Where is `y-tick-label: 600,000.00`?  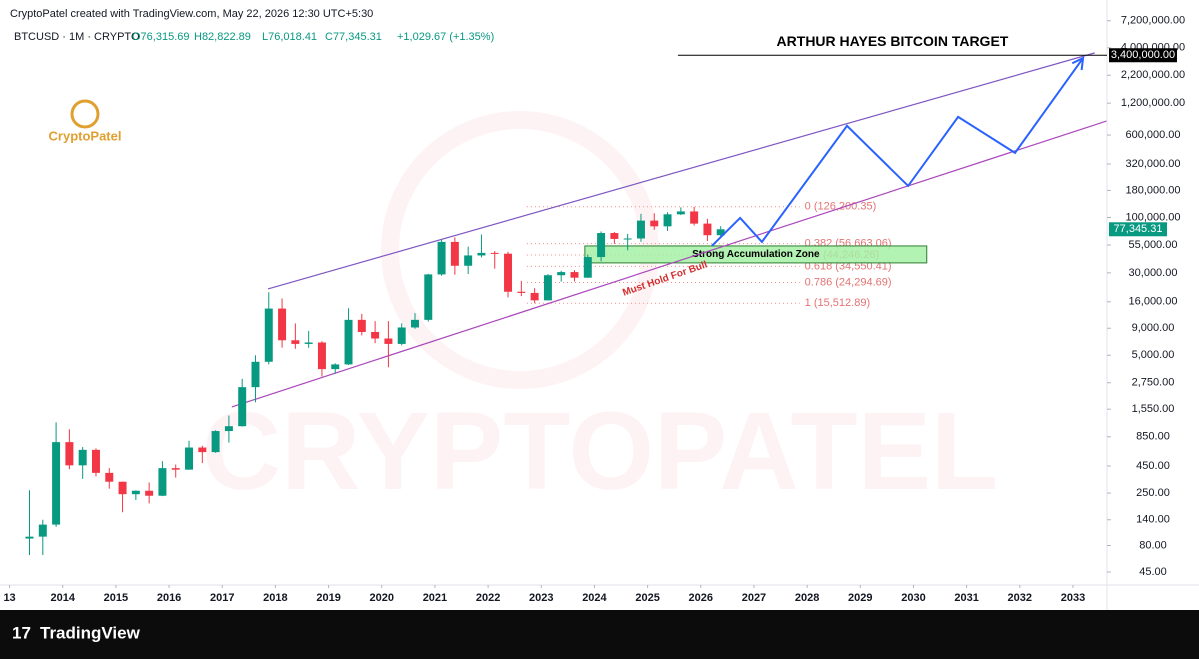
y-tick-label: 600,000.00 is located at coordinates (1152, 135).